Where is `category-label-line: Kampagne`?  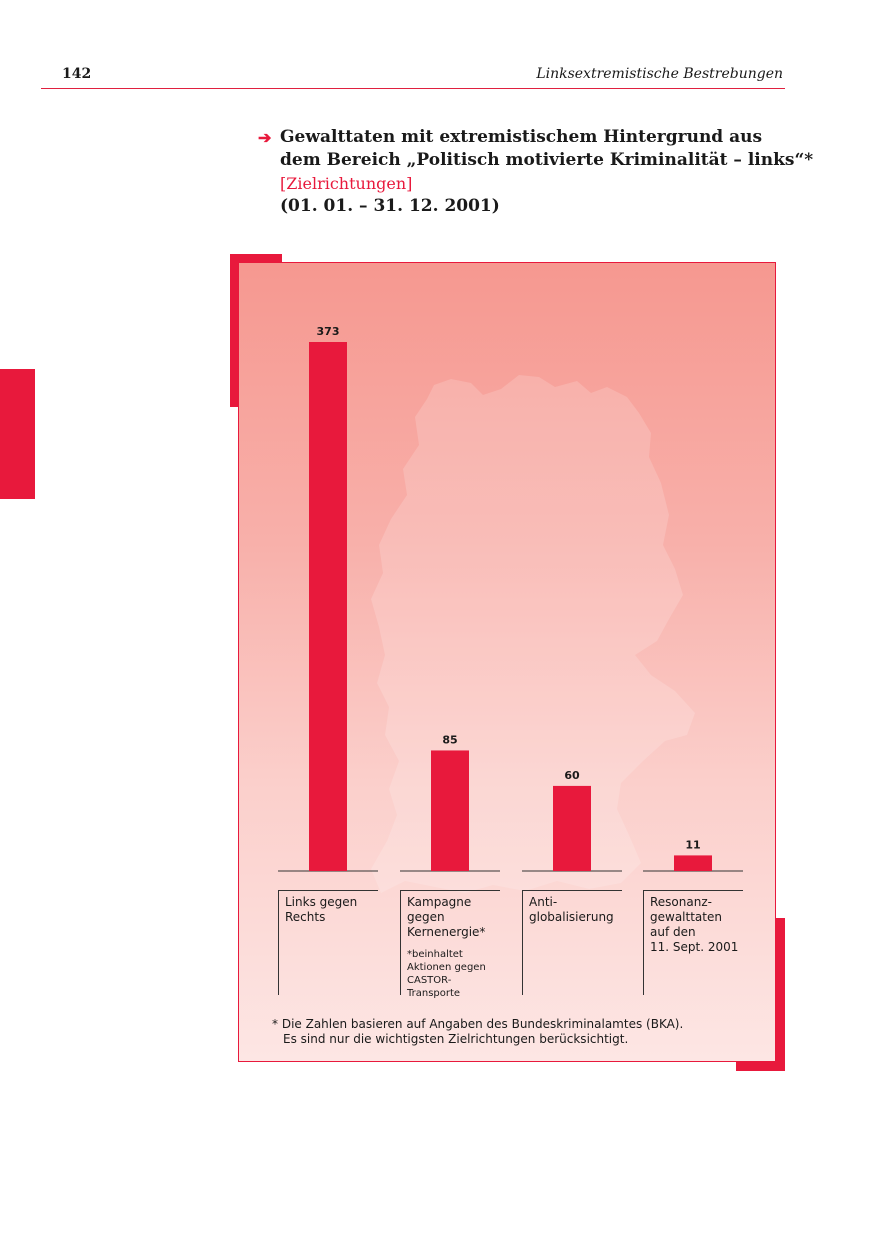
category-label-line: Kampagne is located at coordinates (439, 902).